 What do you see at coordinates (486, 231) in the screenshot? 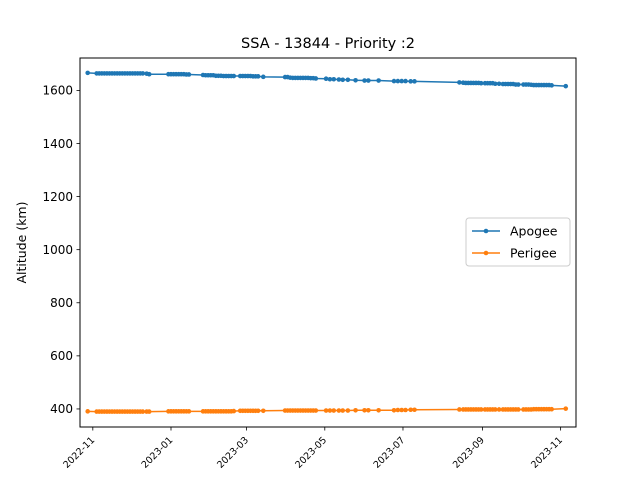
I see `legend-apogee-marker` at bounding box center [486, 231].